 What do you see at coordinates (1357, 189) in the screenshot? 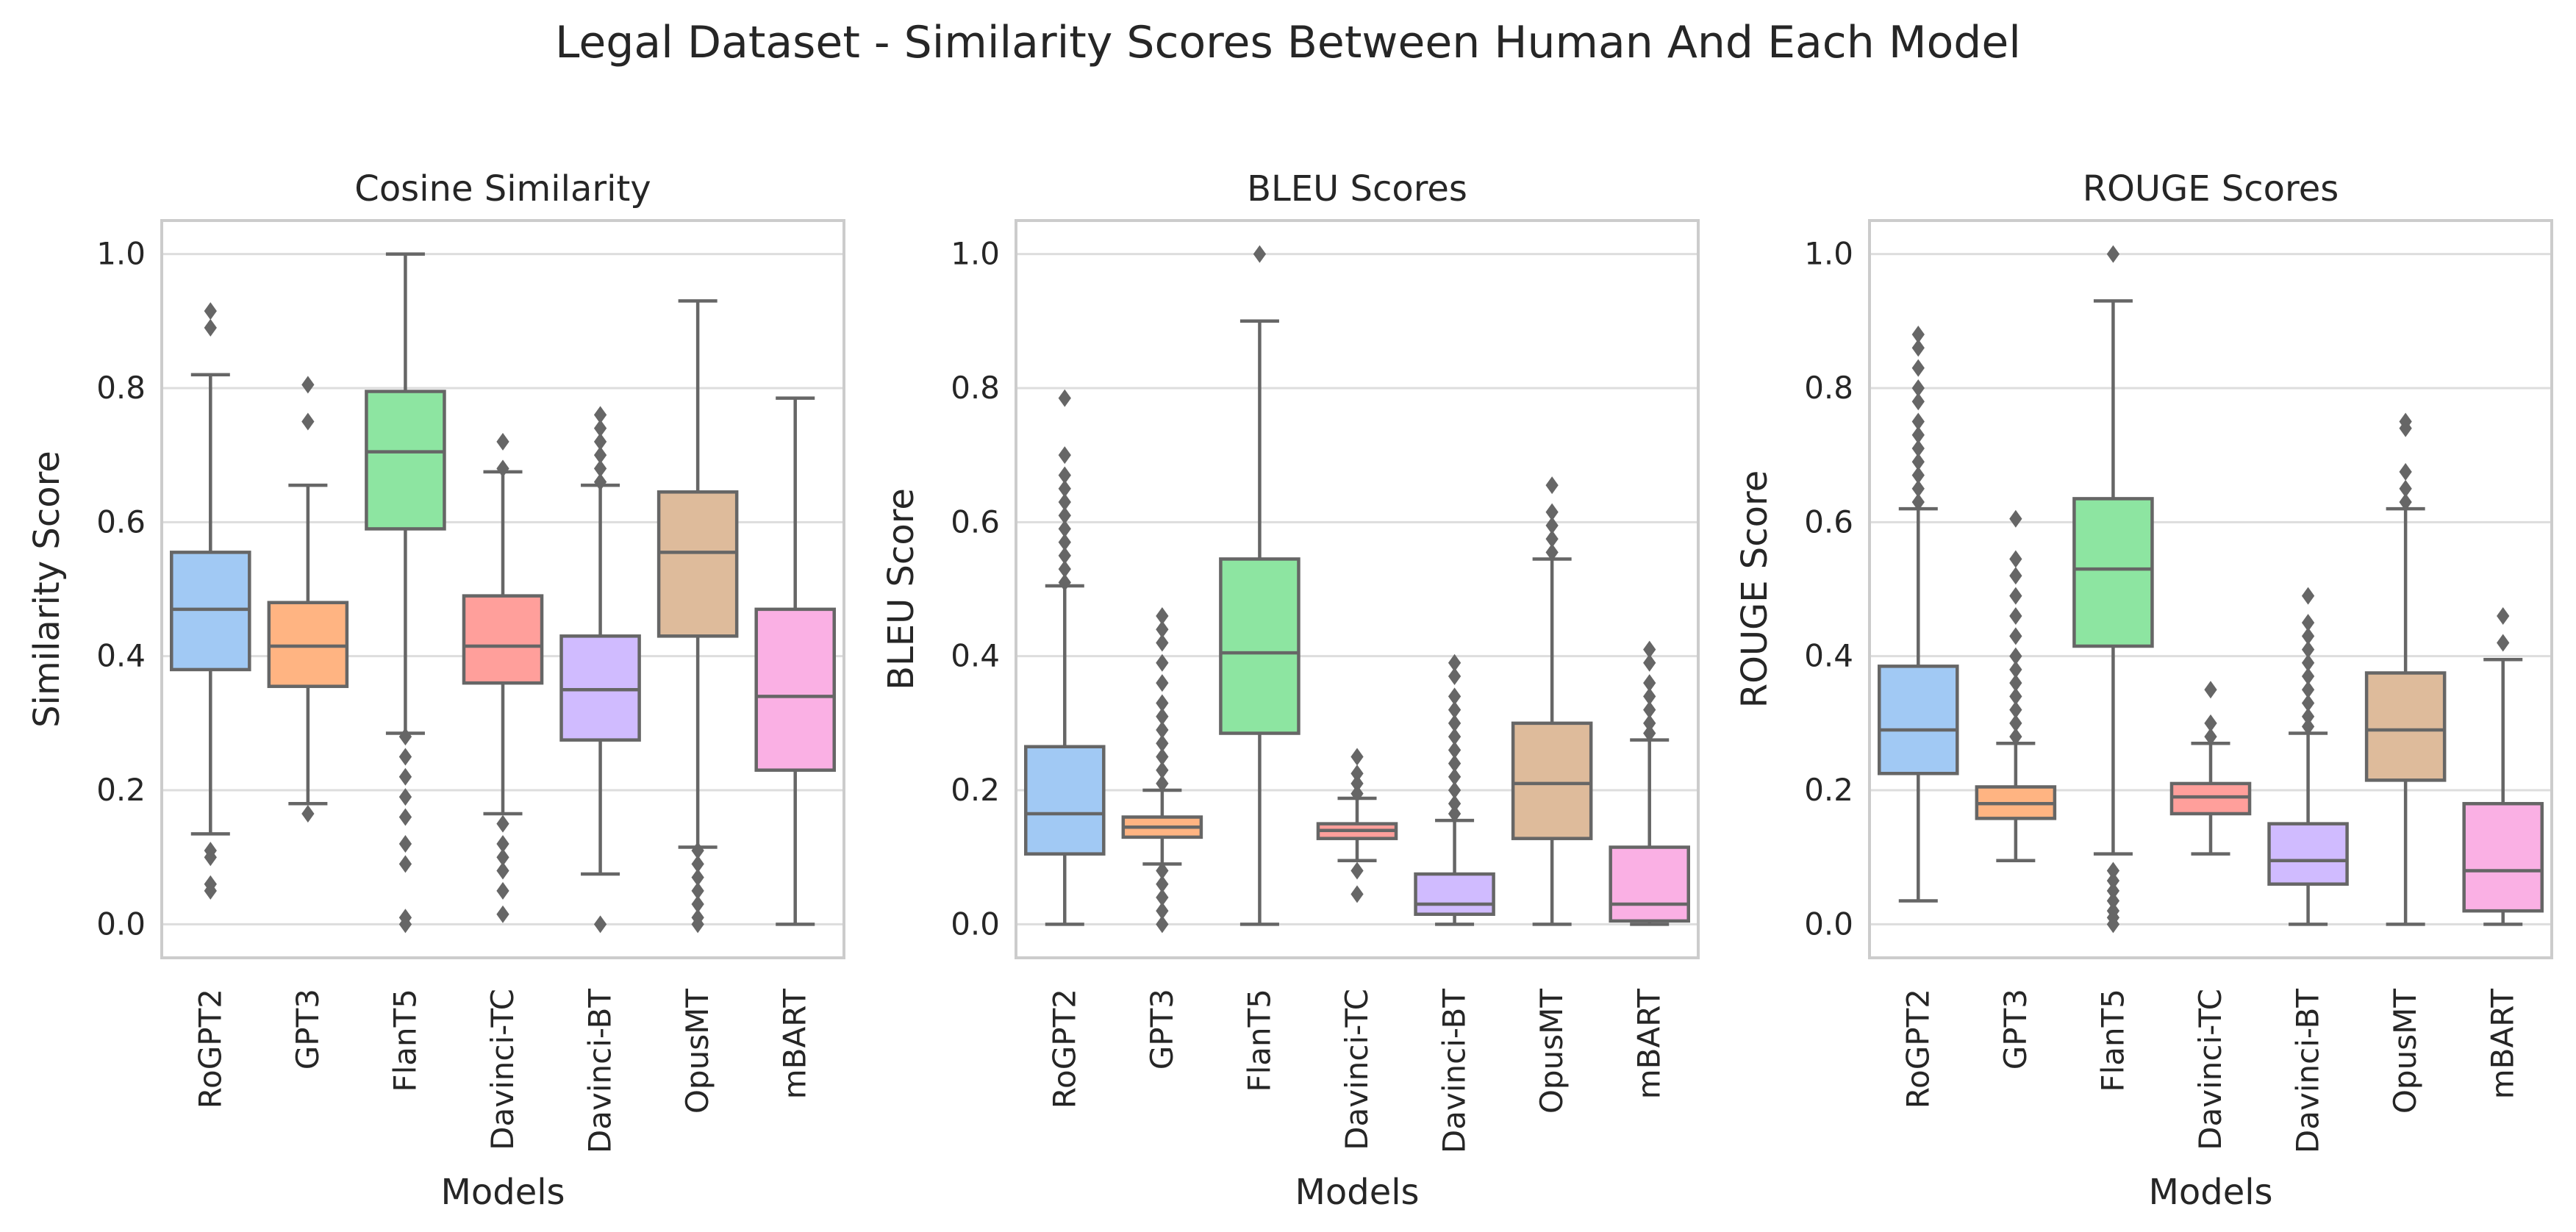
I see `panel-title: BLEU Scores` at bounding box center [1357, 189].